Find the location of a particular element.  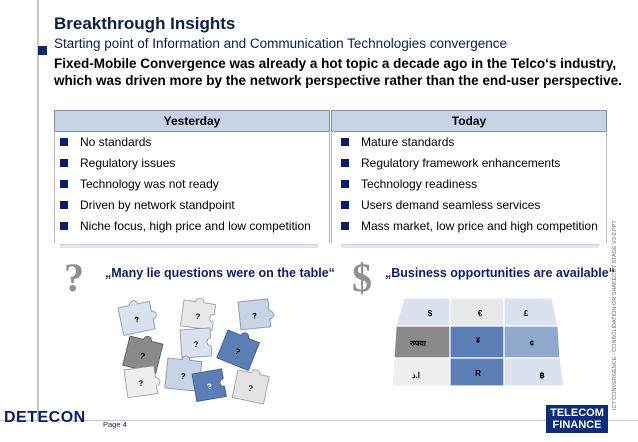

list-item: Driven by network standpoint is located at coordinates (185, 207).